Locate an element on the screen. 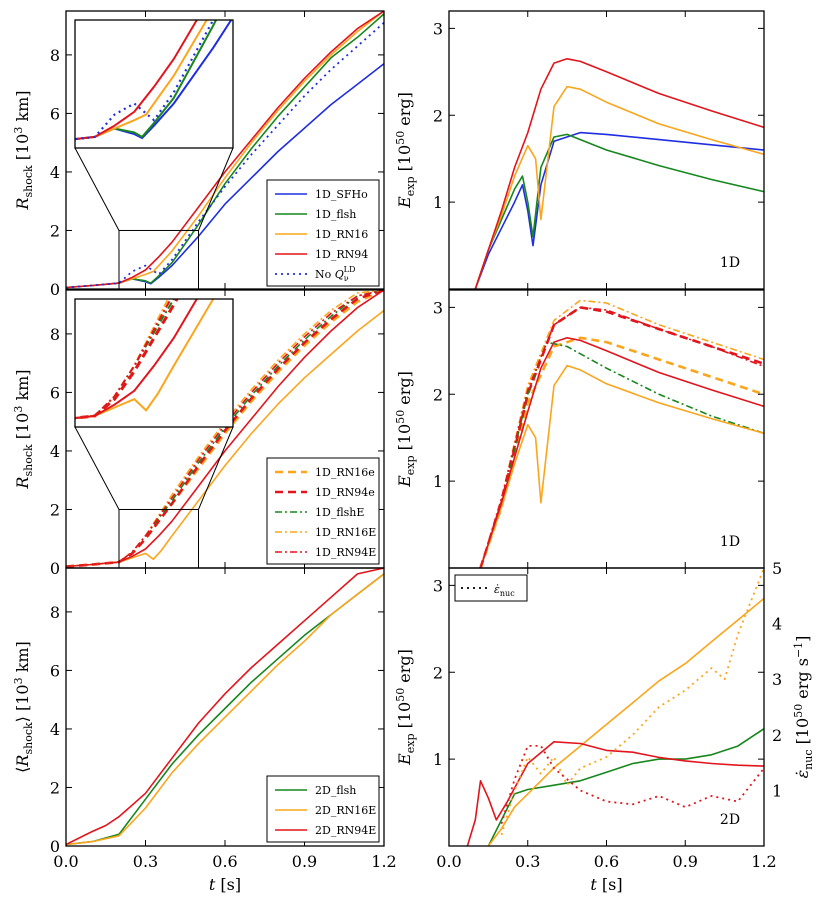 Image resolution: width=831 pixels, height=914 pixels. y-axis-label-right: ε̇nuc [1050 erg s−1] is located at coordinates (803, 707).